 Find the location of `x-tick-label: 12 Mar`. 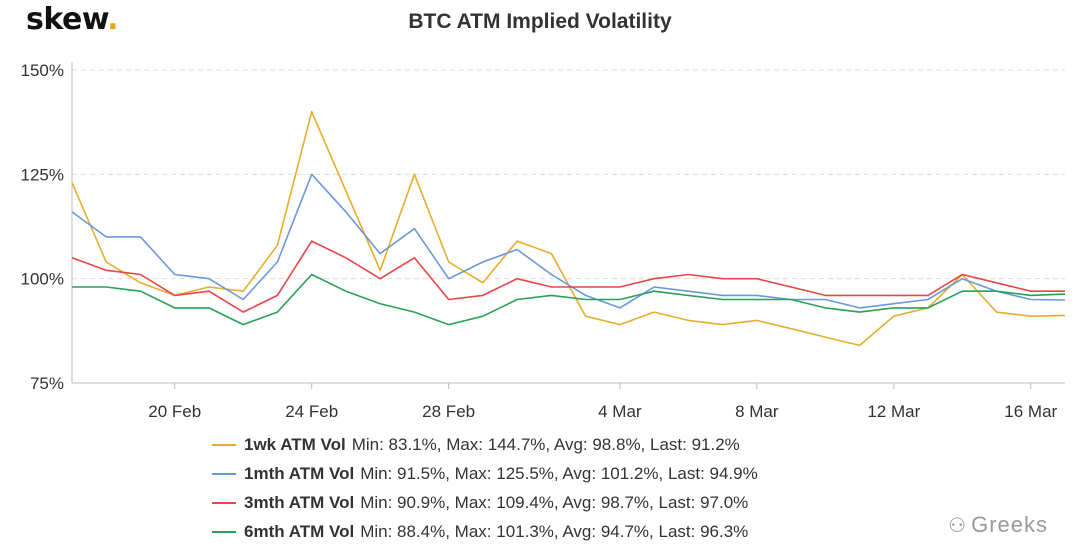

x-tick-label: 12 Mar is located at coordinates (893, 411).